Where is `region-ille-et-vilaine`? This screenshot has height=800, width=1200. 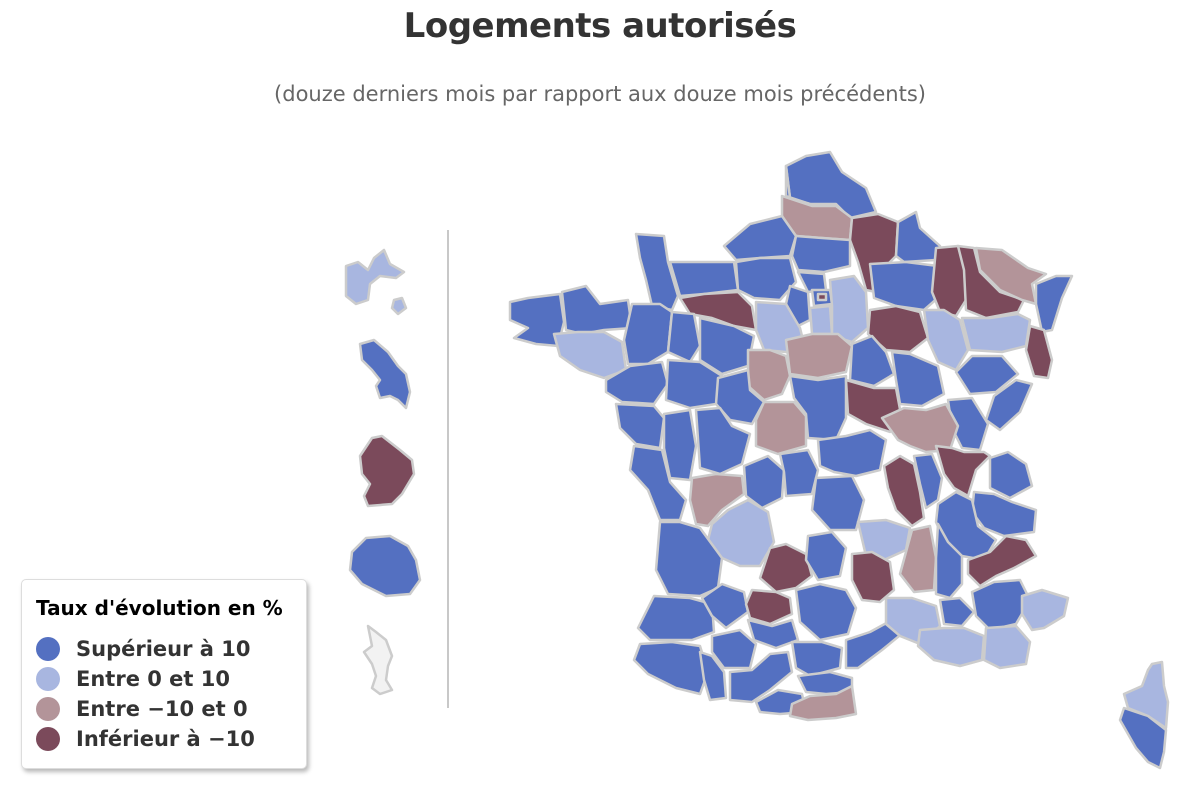 region-ille-et-vilaine is located at coordinates (648, 334).